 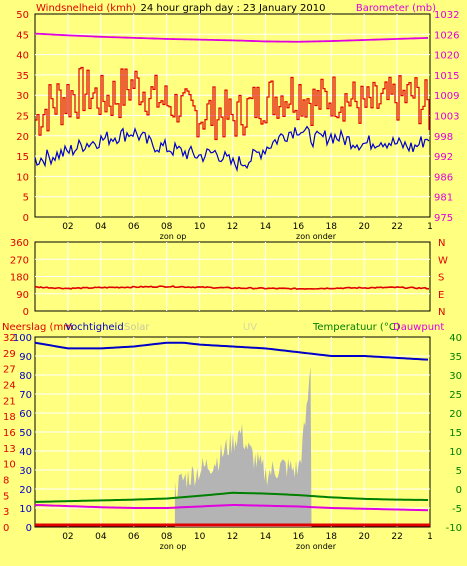 What do you see at coordinates (22, 157) in the screenshot?
I see `wind-tick-label: 15` at bounding box center [22, 157].